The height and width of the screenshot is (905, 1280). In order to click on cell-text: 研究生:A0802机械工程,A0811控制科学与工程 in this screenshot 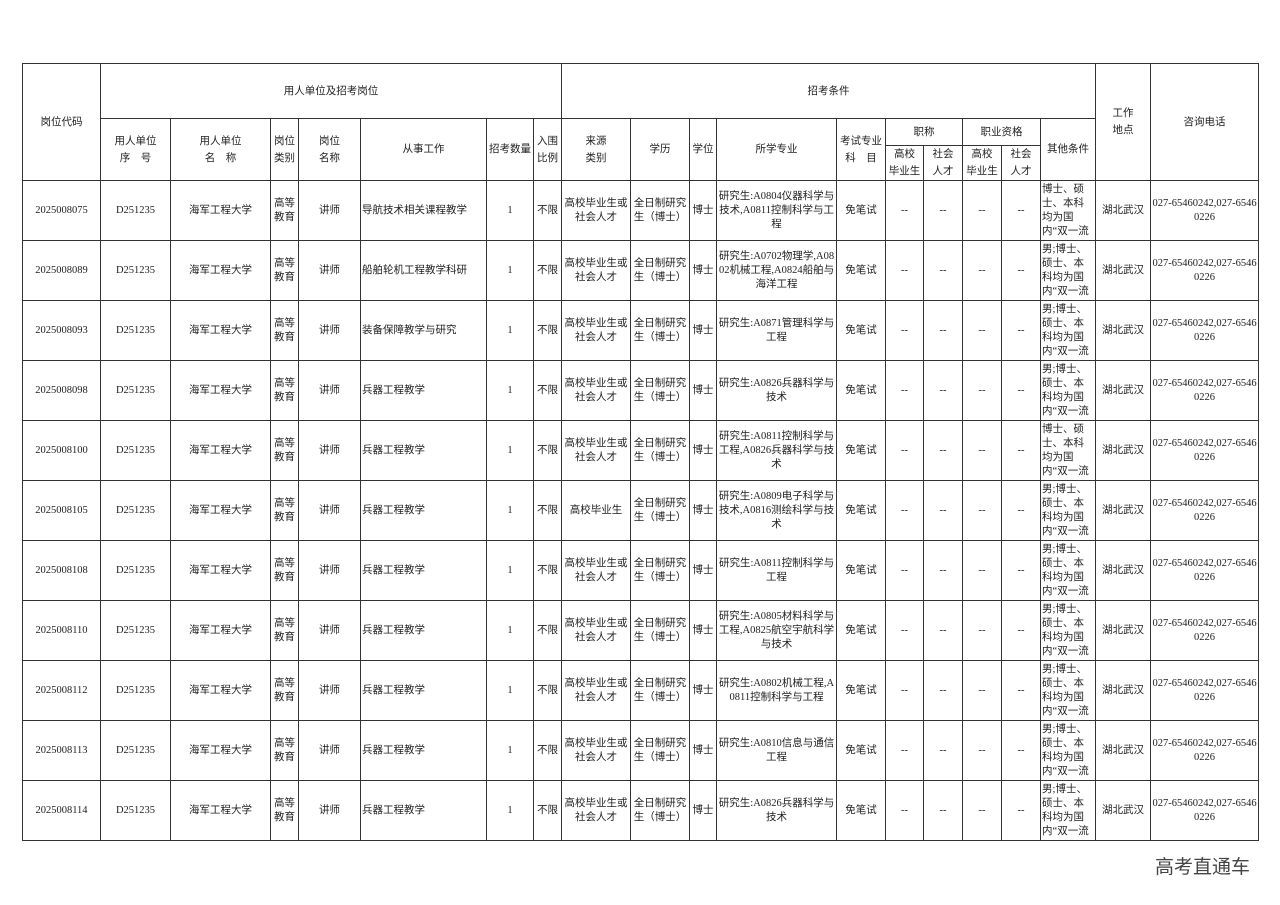, I will do `click(776, 690)`.